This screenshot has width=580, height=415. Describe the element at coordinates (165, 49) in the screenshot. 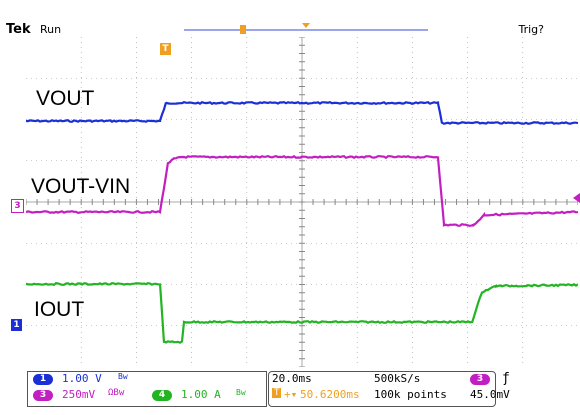

I see `trigger-marker-icon: T` at that location.